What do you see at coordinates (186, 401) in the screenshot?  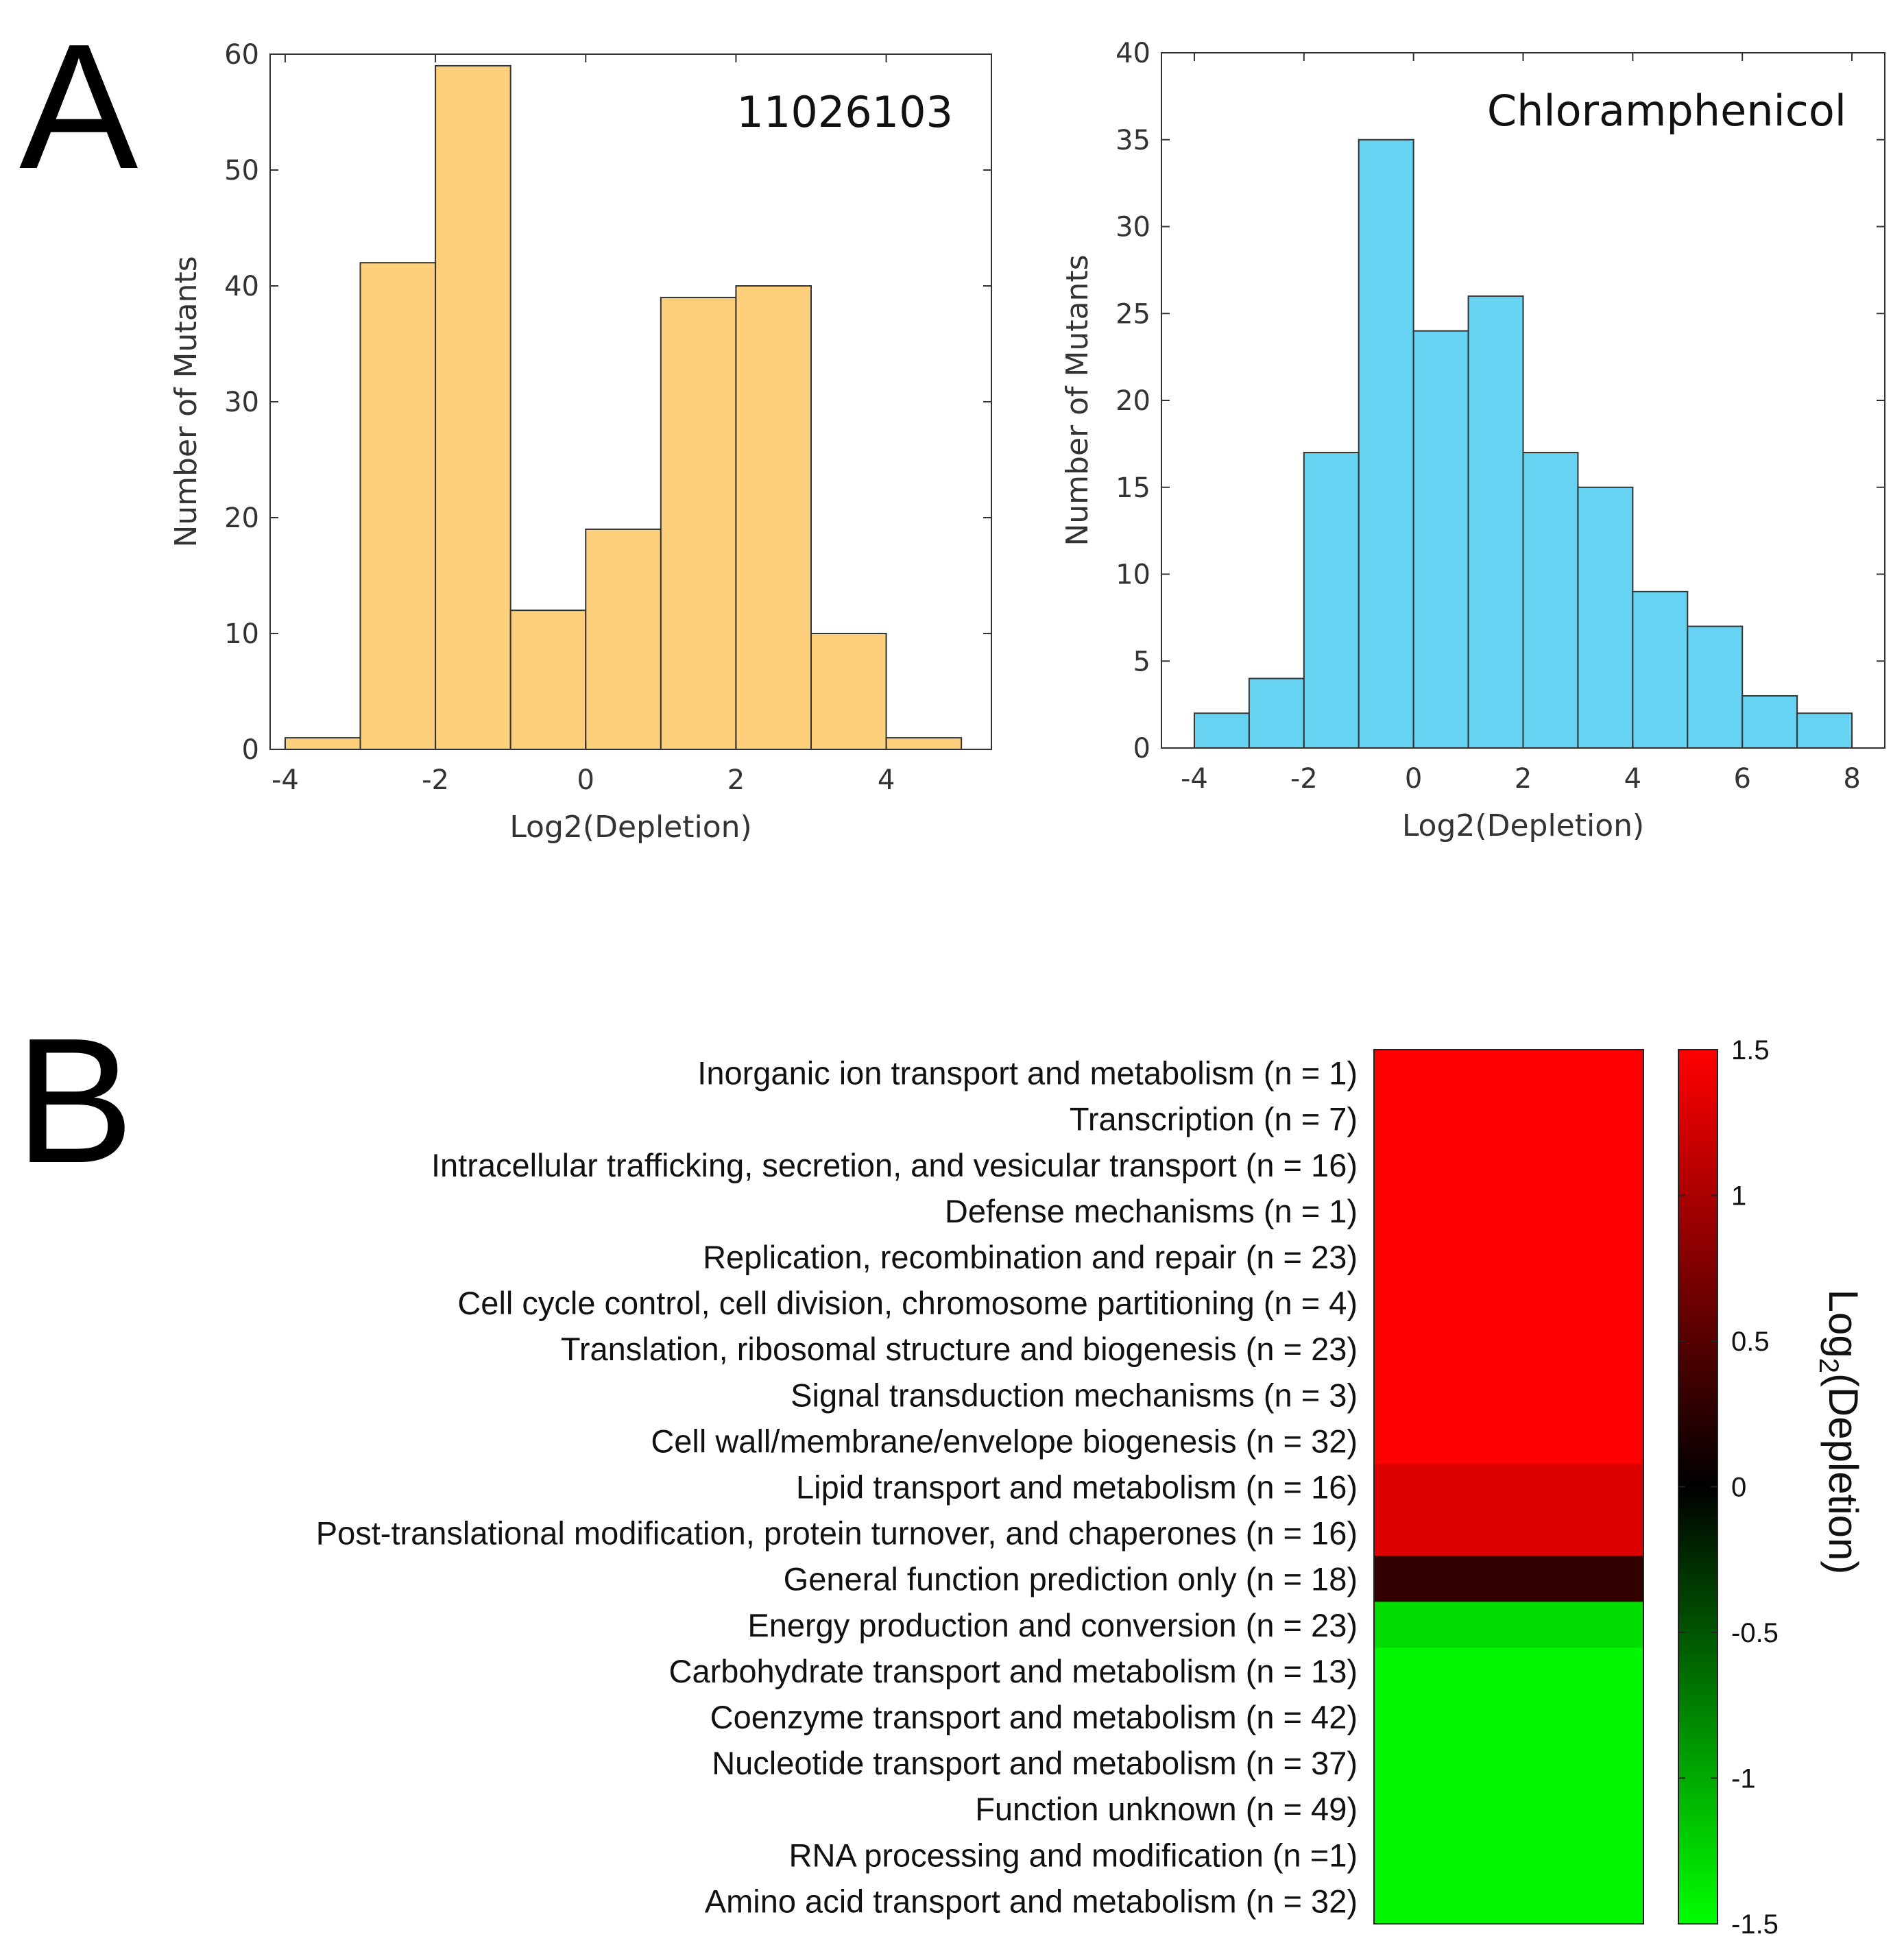 I see `y-axis-label: Number of Mutants` at bounding box center [186, 401].